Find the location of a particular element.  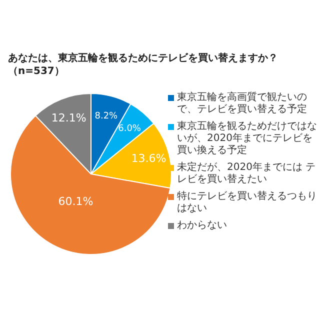

legend-label: 未定だが、2020年までには テレビを買い替えたい is located at coordinates (247, 174).